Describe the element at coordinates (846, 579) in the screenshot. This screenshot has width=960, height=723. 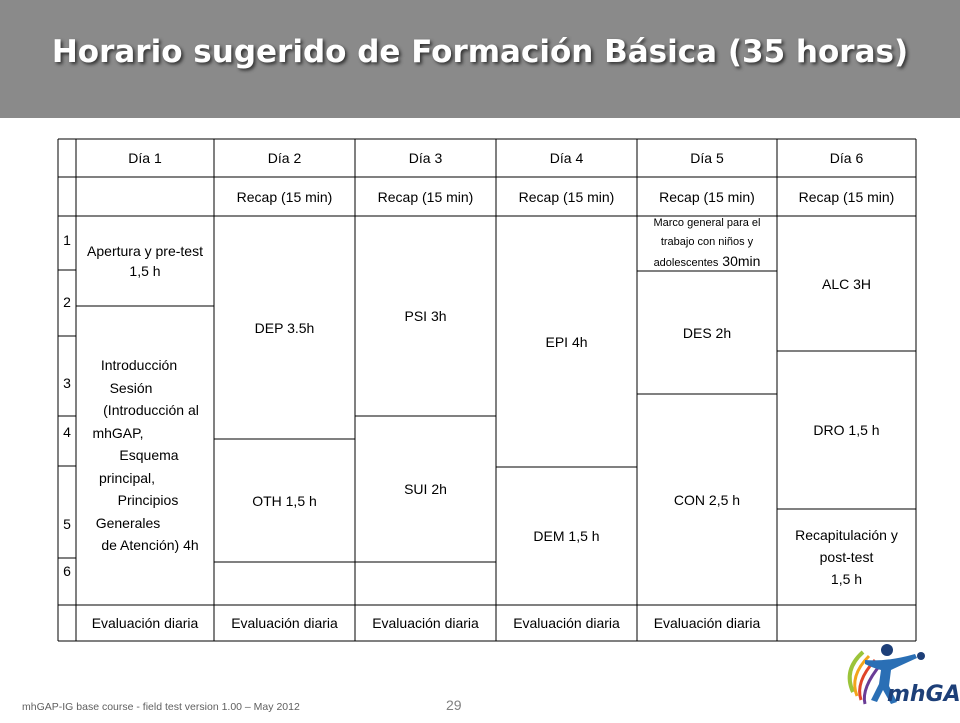
I see `recapitulacion-line-3: 1,5 h` at that location.